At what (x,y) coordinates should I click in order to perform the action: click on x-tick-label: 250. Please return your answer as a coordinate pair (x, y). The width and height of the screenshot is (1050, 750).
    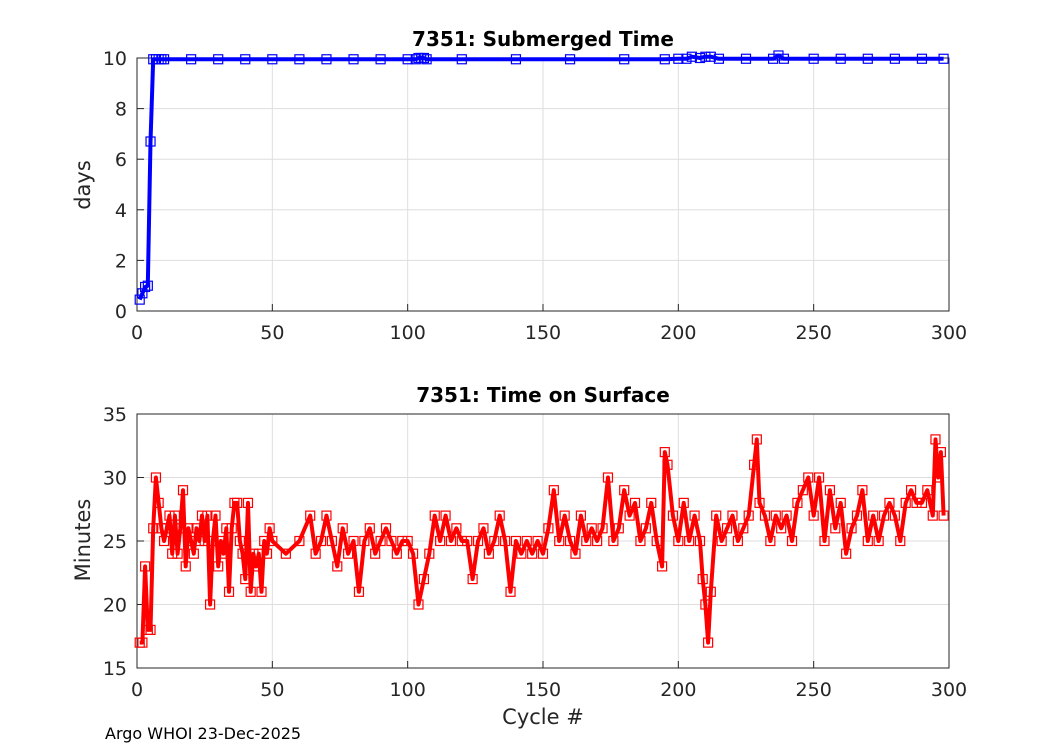
    Looking at the image, I should click on (814, 690).